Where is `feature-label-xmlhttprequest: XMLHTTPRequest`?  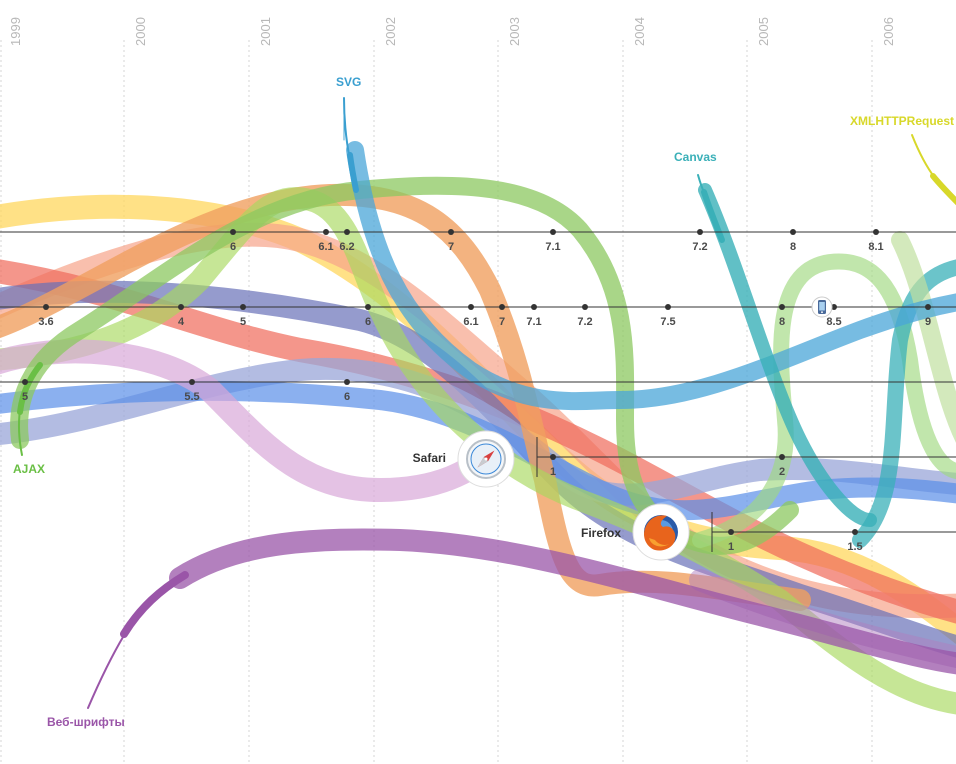 feature-label-xmlhttprequest: XMLHTTPRequest is located at coordinates (902, 121).